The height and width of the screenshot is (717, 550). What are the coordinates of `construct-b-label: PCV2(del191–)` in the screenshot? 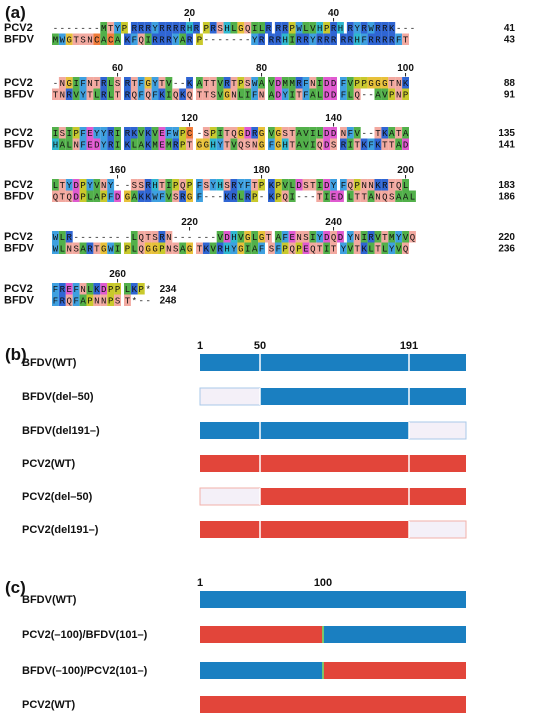 It's located at (60, 530).